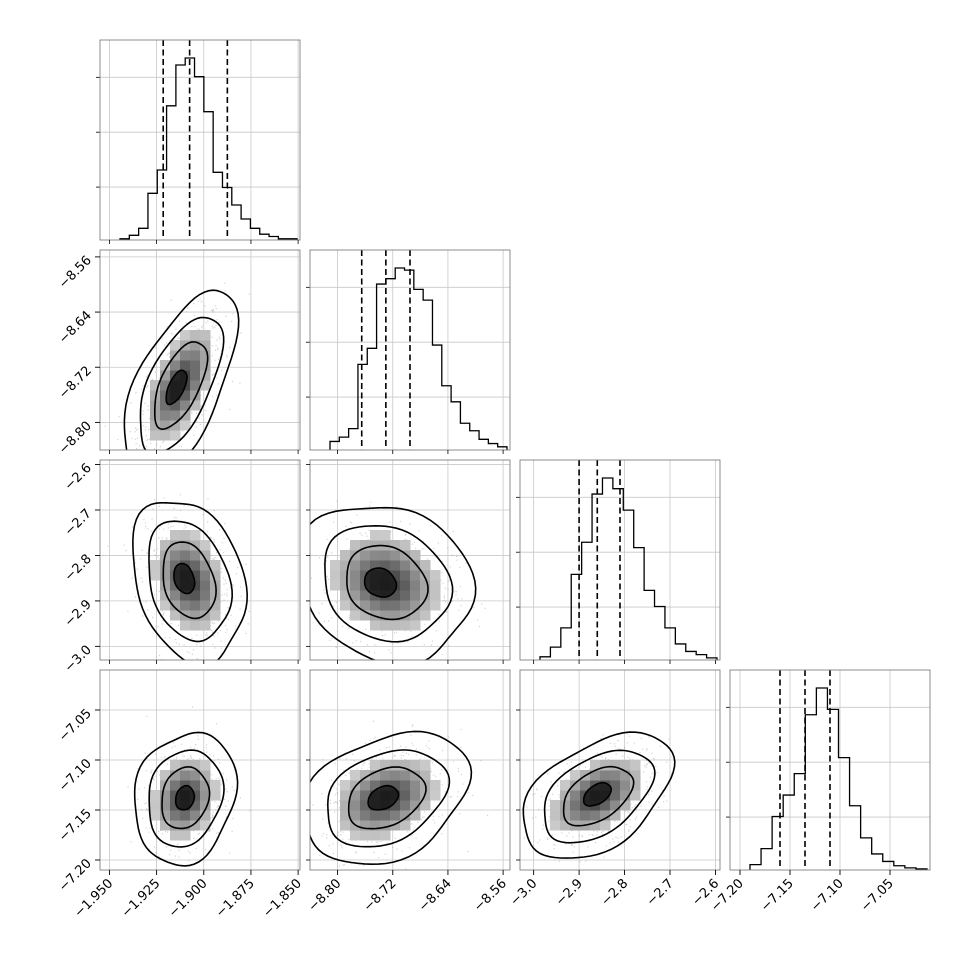 This screenshot has width=970, height=970. I want to click on panel-frame, so click(200, 560).